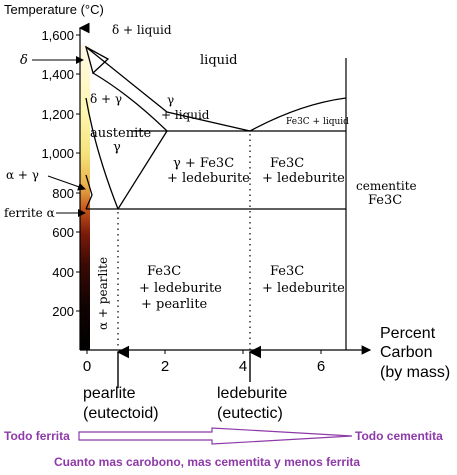  Describe the element at coordinates (37, 436) in the screenshot. I see `todo-ferrita-label: Todo ferrita` at that location.